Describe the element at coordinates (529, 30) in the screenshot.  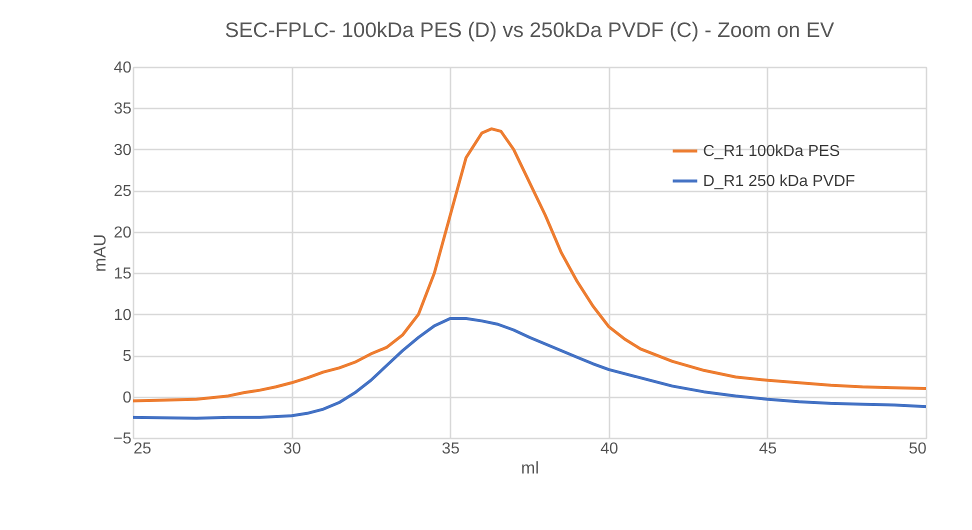
I see `chart-title: SEC-FPLC- 100kDa PES (D) vs 250kDa PVDF (C) - Zoom on EV` at that location.